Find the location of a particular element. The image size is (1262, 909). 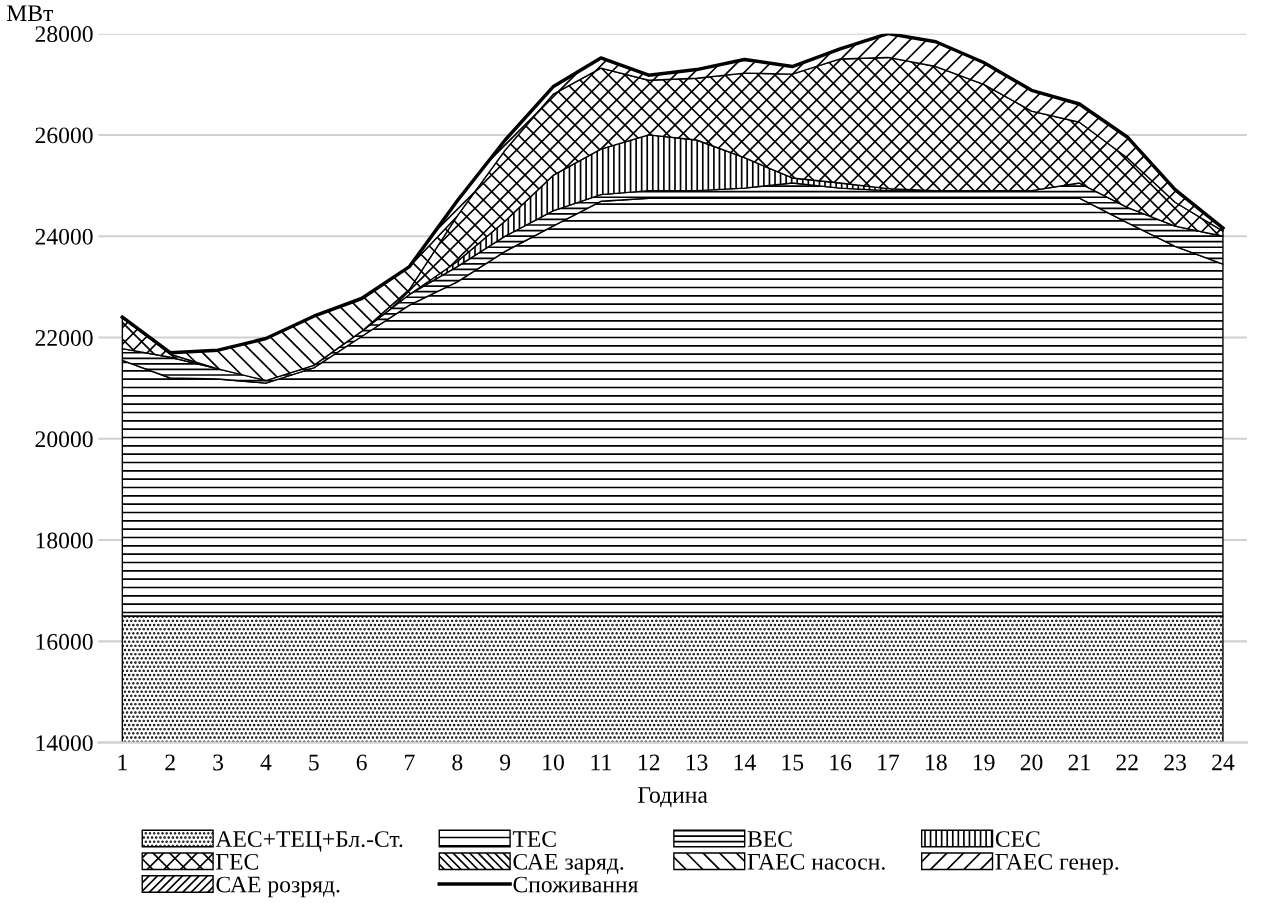

x-tick-label: 17 is located at coordinates (889, 762).